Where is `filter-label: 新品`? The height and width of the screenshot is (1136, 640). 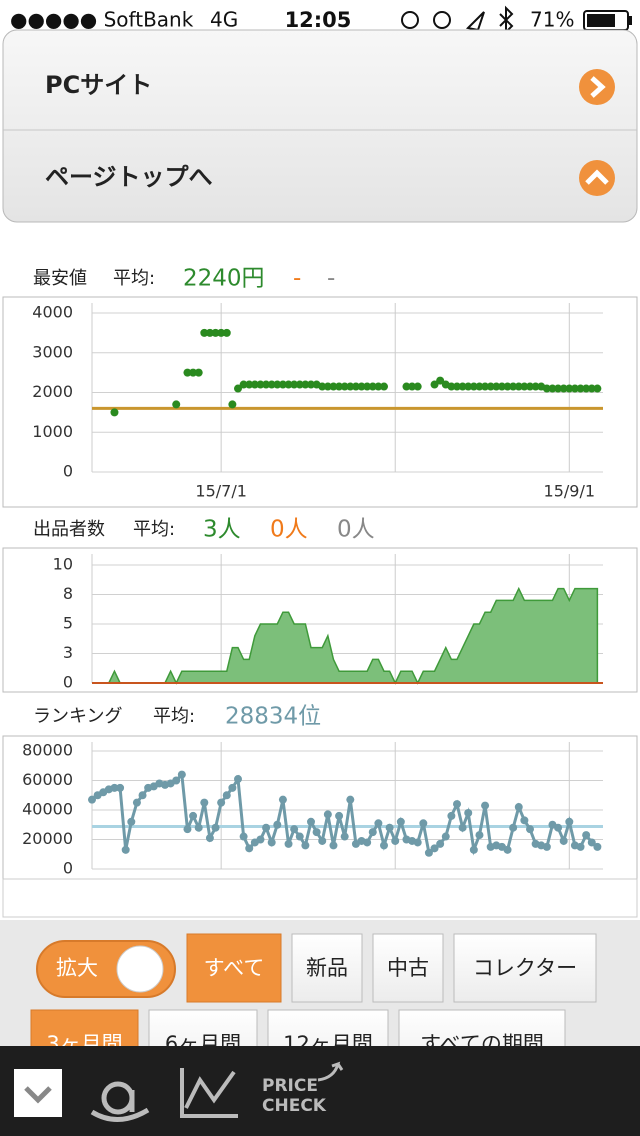 filter-label: 新品 is located at coordinates (327, 968).